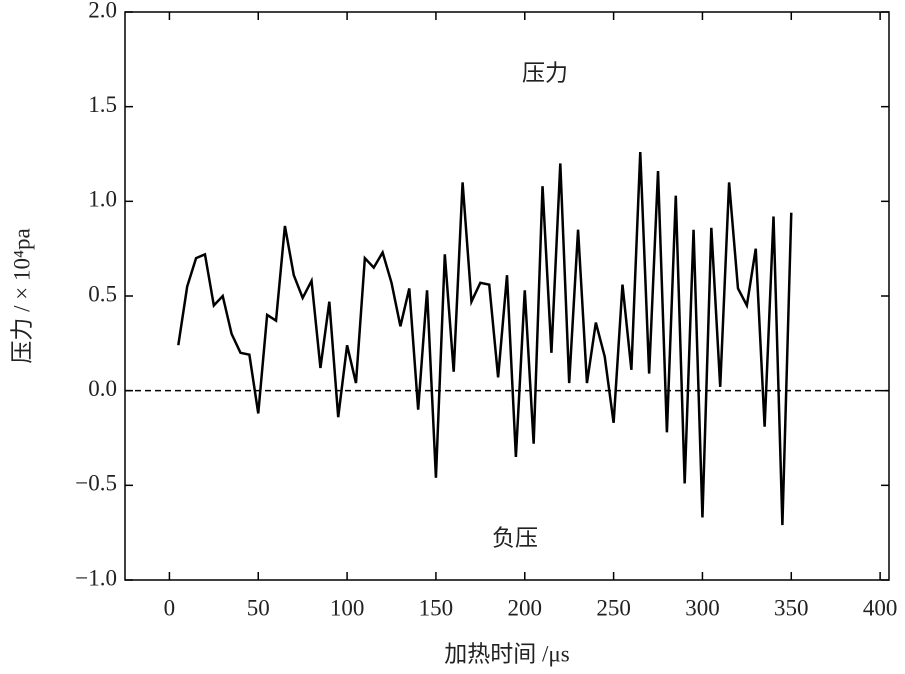  Describe the element at coordinates (258, 607) in the screenshot. I see `x-tick-label: 50` at that location.